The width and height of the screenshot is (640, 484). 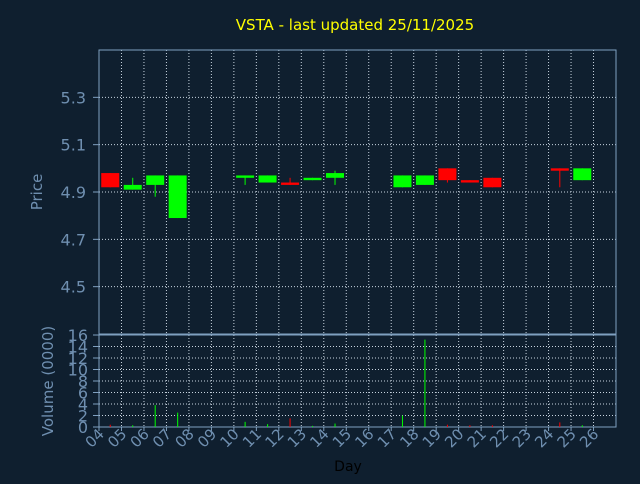 What do you see at coordinates (73, 287) in the screenshot?
I see `price-tick-label: 4.5` at bounding box center [73, 287].